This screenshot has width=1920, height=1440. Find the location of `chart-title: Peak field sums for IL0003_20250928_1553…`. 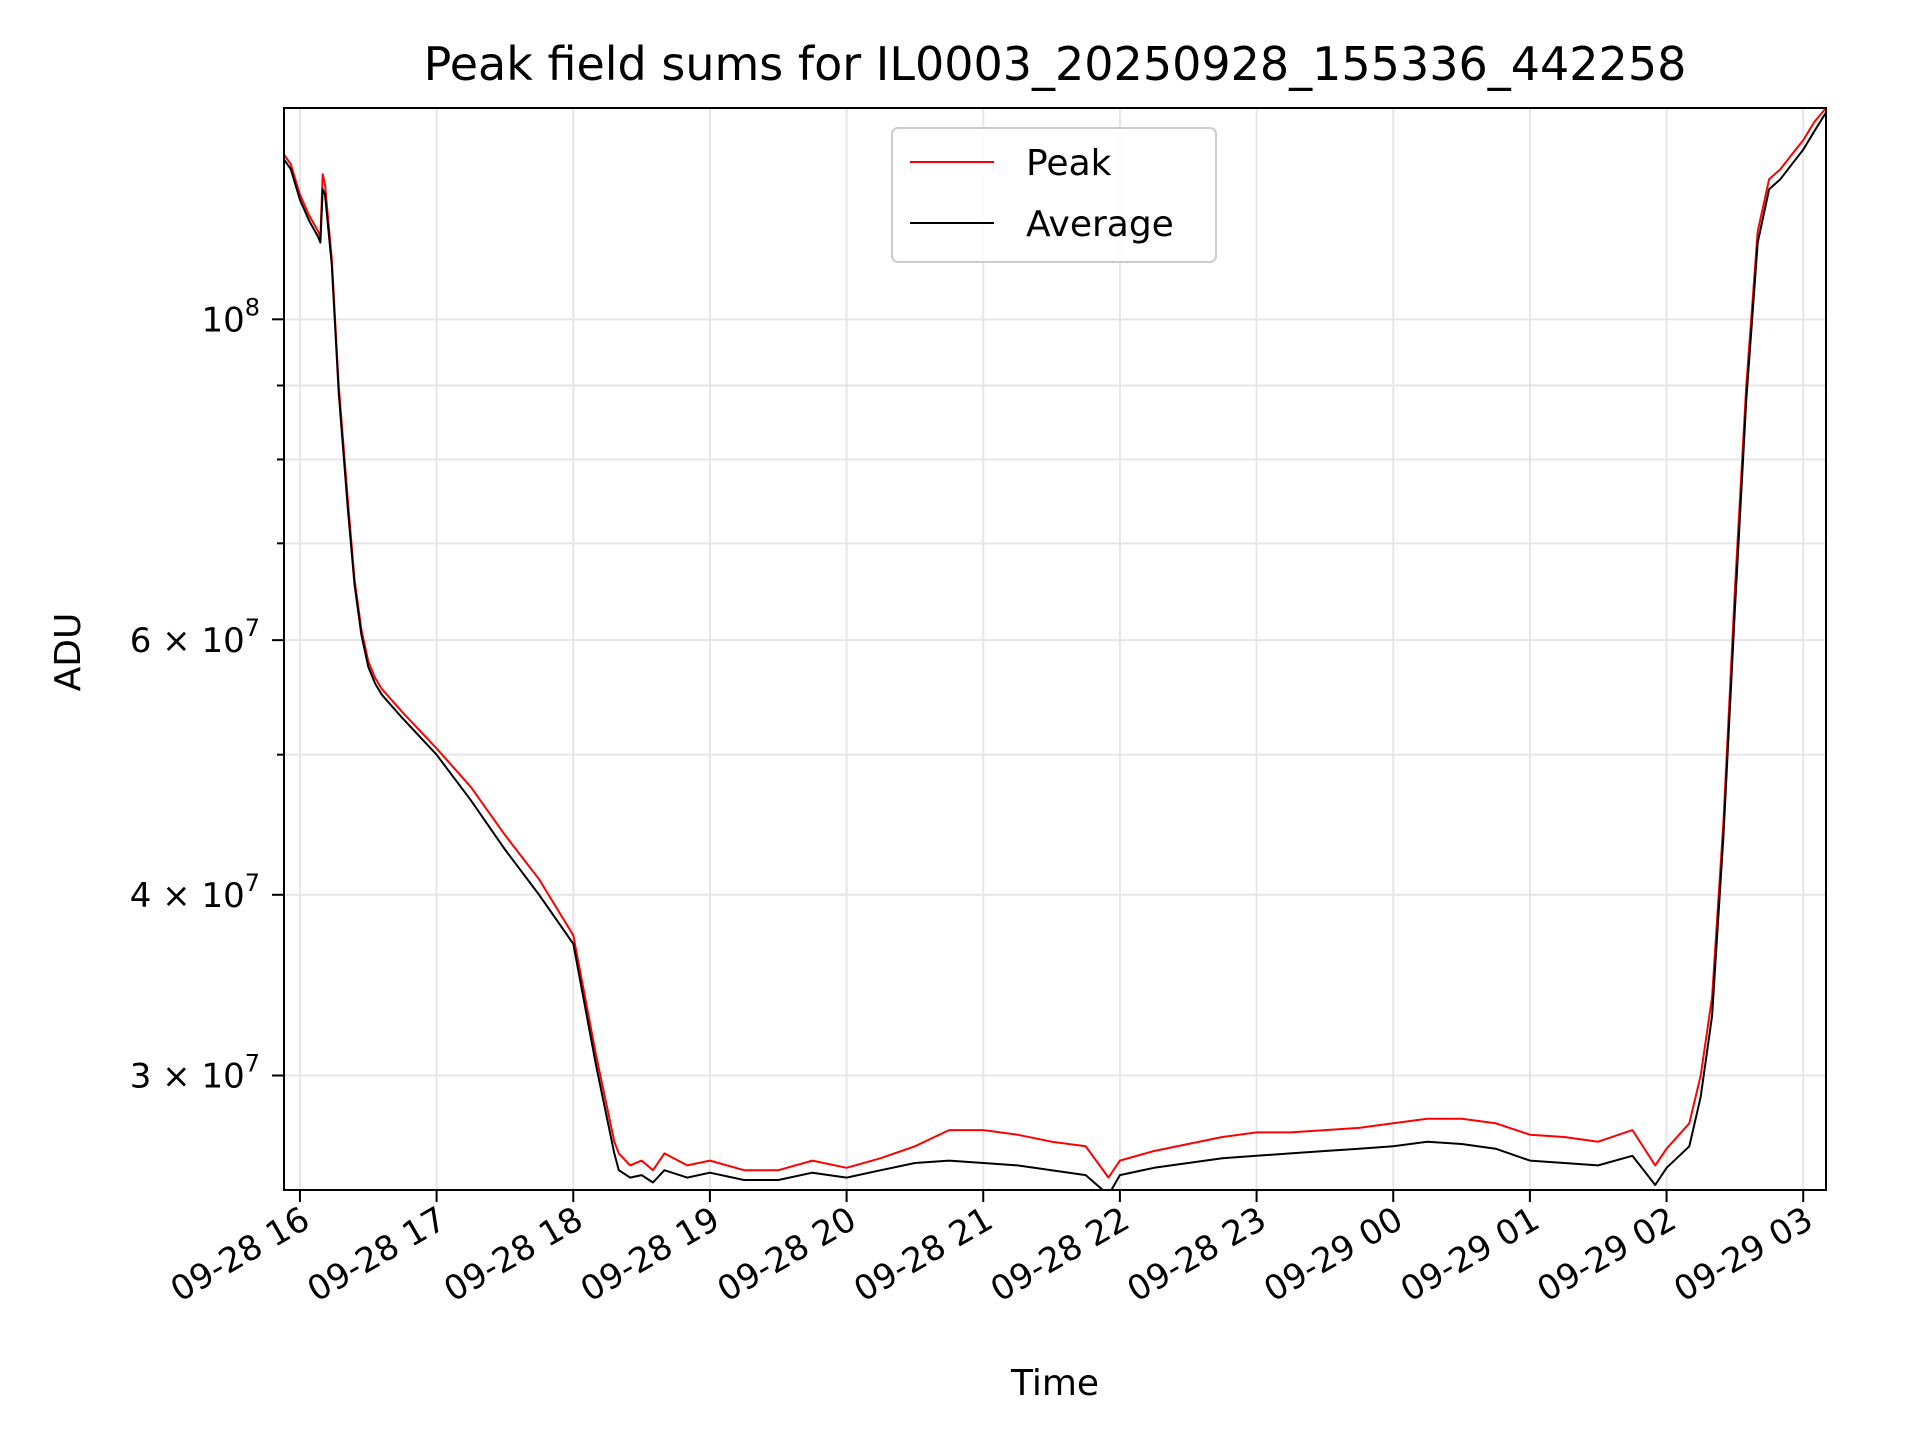

chart-title: Peak field sums for IL0003_20250928_1553… is located at coordinates (1055, 64).